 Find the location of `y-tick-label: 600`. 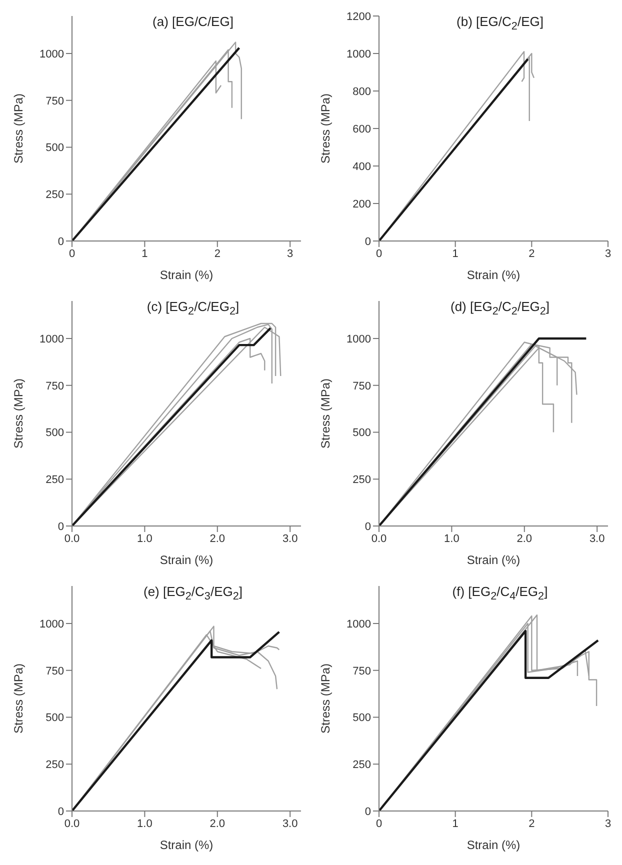

y-tick-label: 600 is located at coordinates (361, 129).